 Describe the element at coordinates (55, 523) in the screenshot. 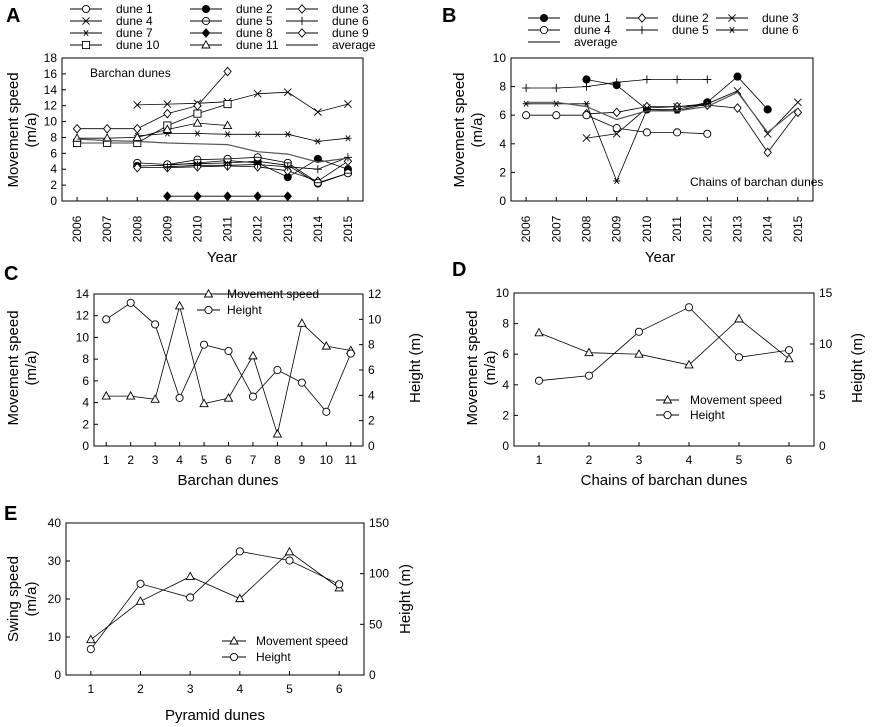

I see `y-tick-label: 40` at that location.